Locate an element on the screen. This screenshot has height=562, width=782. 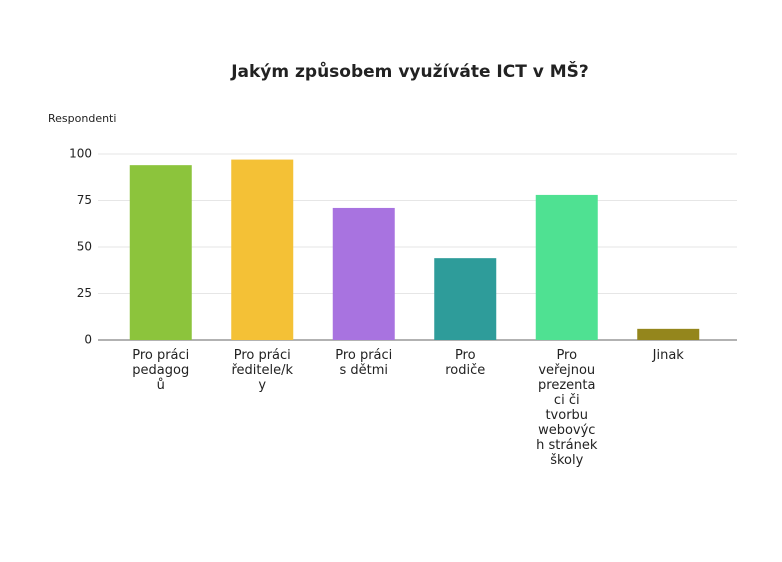
y-tick-label: 0 is located at coordinates (88, 340).